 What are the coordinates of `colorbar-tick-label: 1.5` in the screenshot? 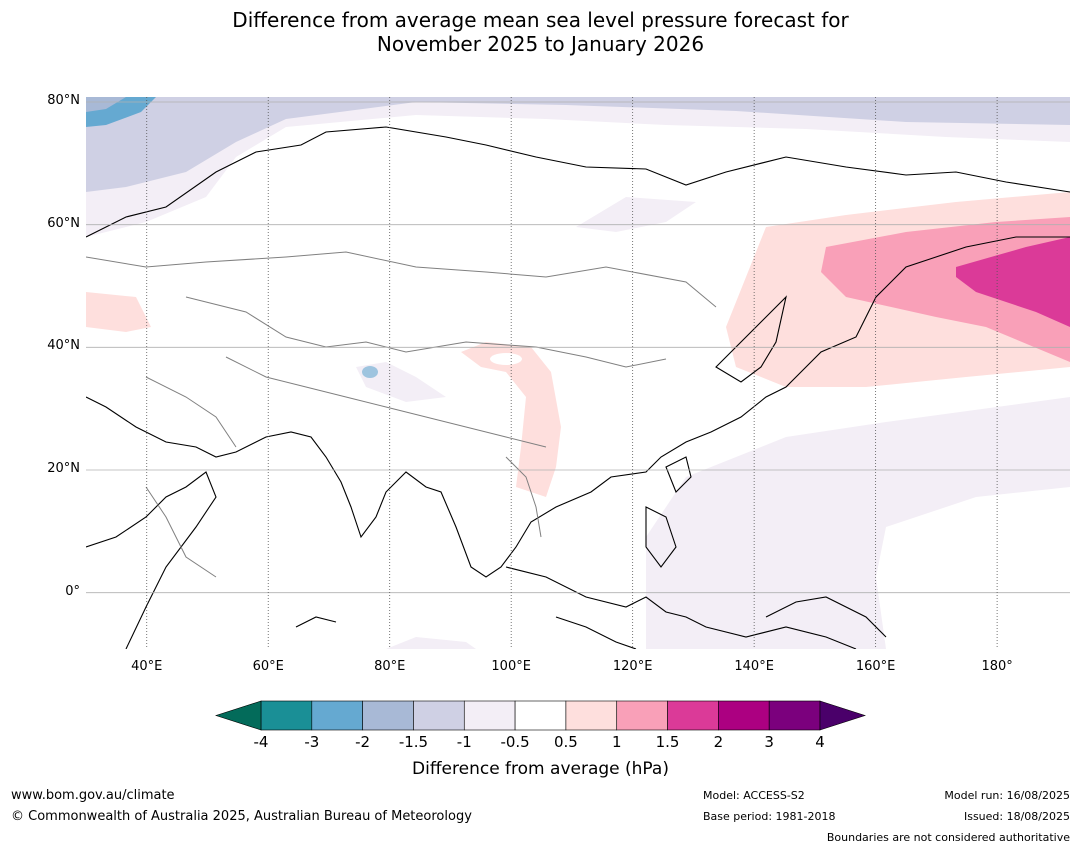 It's located at (667, 742).